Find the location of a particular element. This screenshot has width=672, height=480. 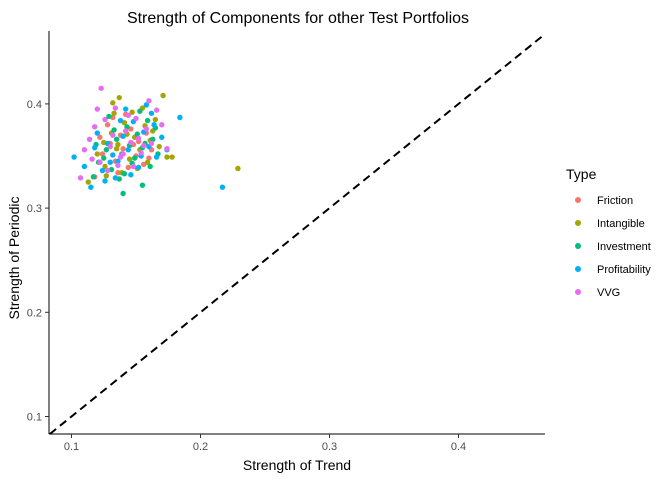

series-profitability is located at coordinates (148, 146).